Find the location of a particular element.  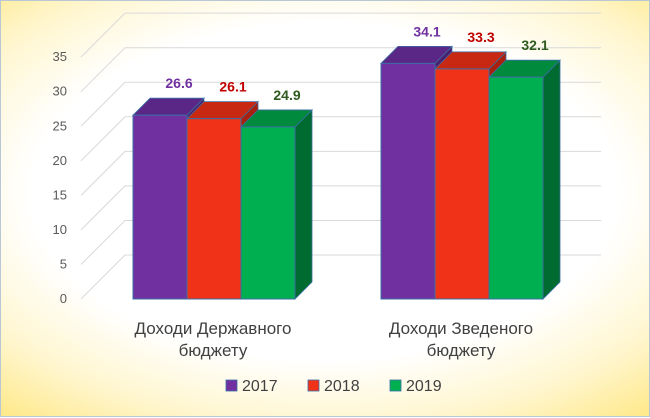

y-tick-label: 35 is located at coordinates (60, 56).